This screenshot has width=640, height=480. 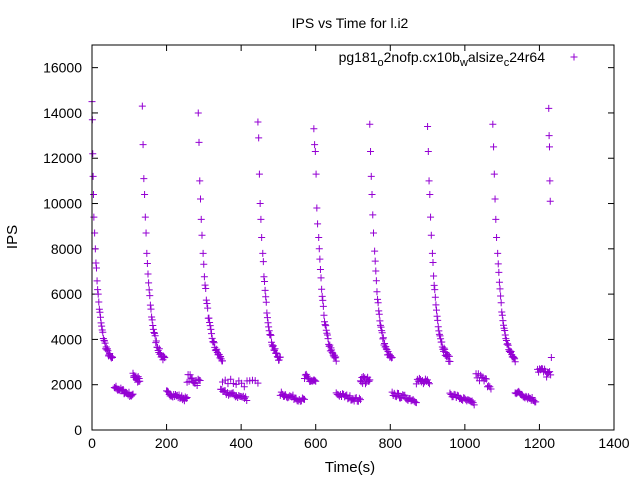 I want to click on y-tick-label: 2000, so click(x=66, y=385).